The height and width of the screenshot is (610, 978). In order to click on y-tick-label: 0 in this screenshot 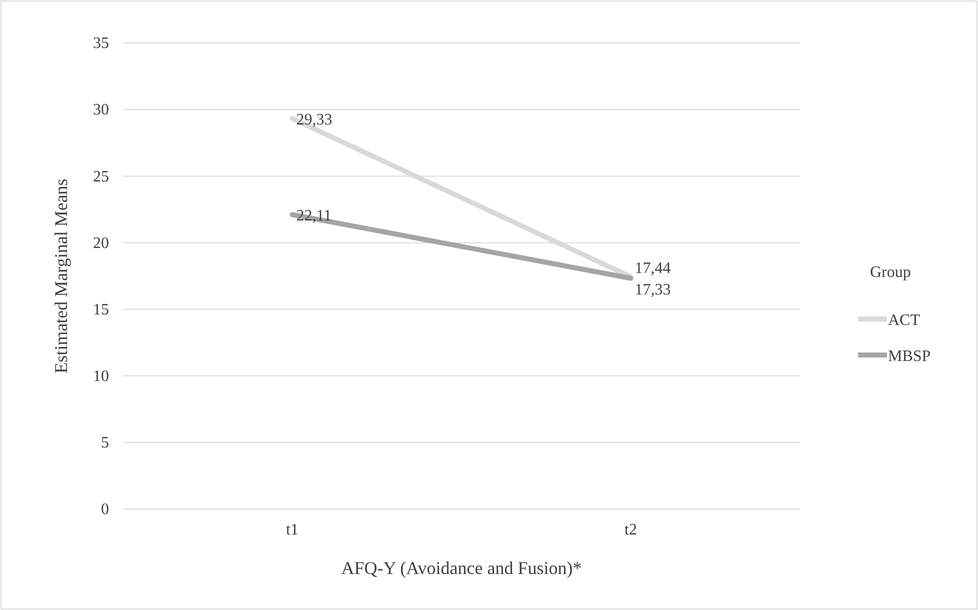, I will do `click(105, 509)`.